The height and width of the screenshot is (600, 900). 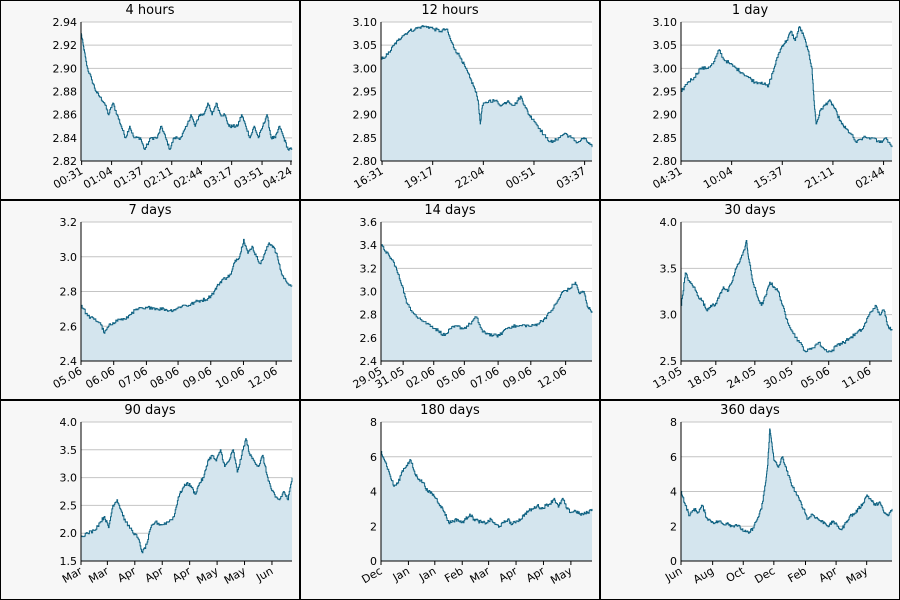 I want to click on chart-title: 7 days, so click(x=150, y=210).